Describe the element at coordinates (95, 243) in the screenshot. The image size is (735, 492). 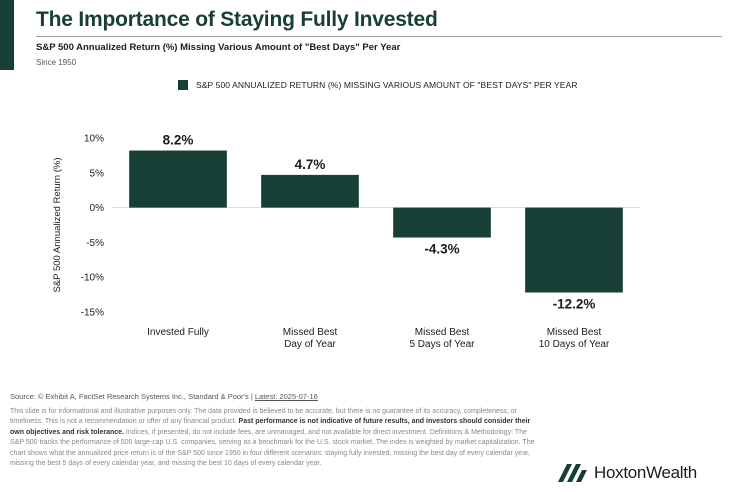
I see `y-tick-label: -5%` at that location.